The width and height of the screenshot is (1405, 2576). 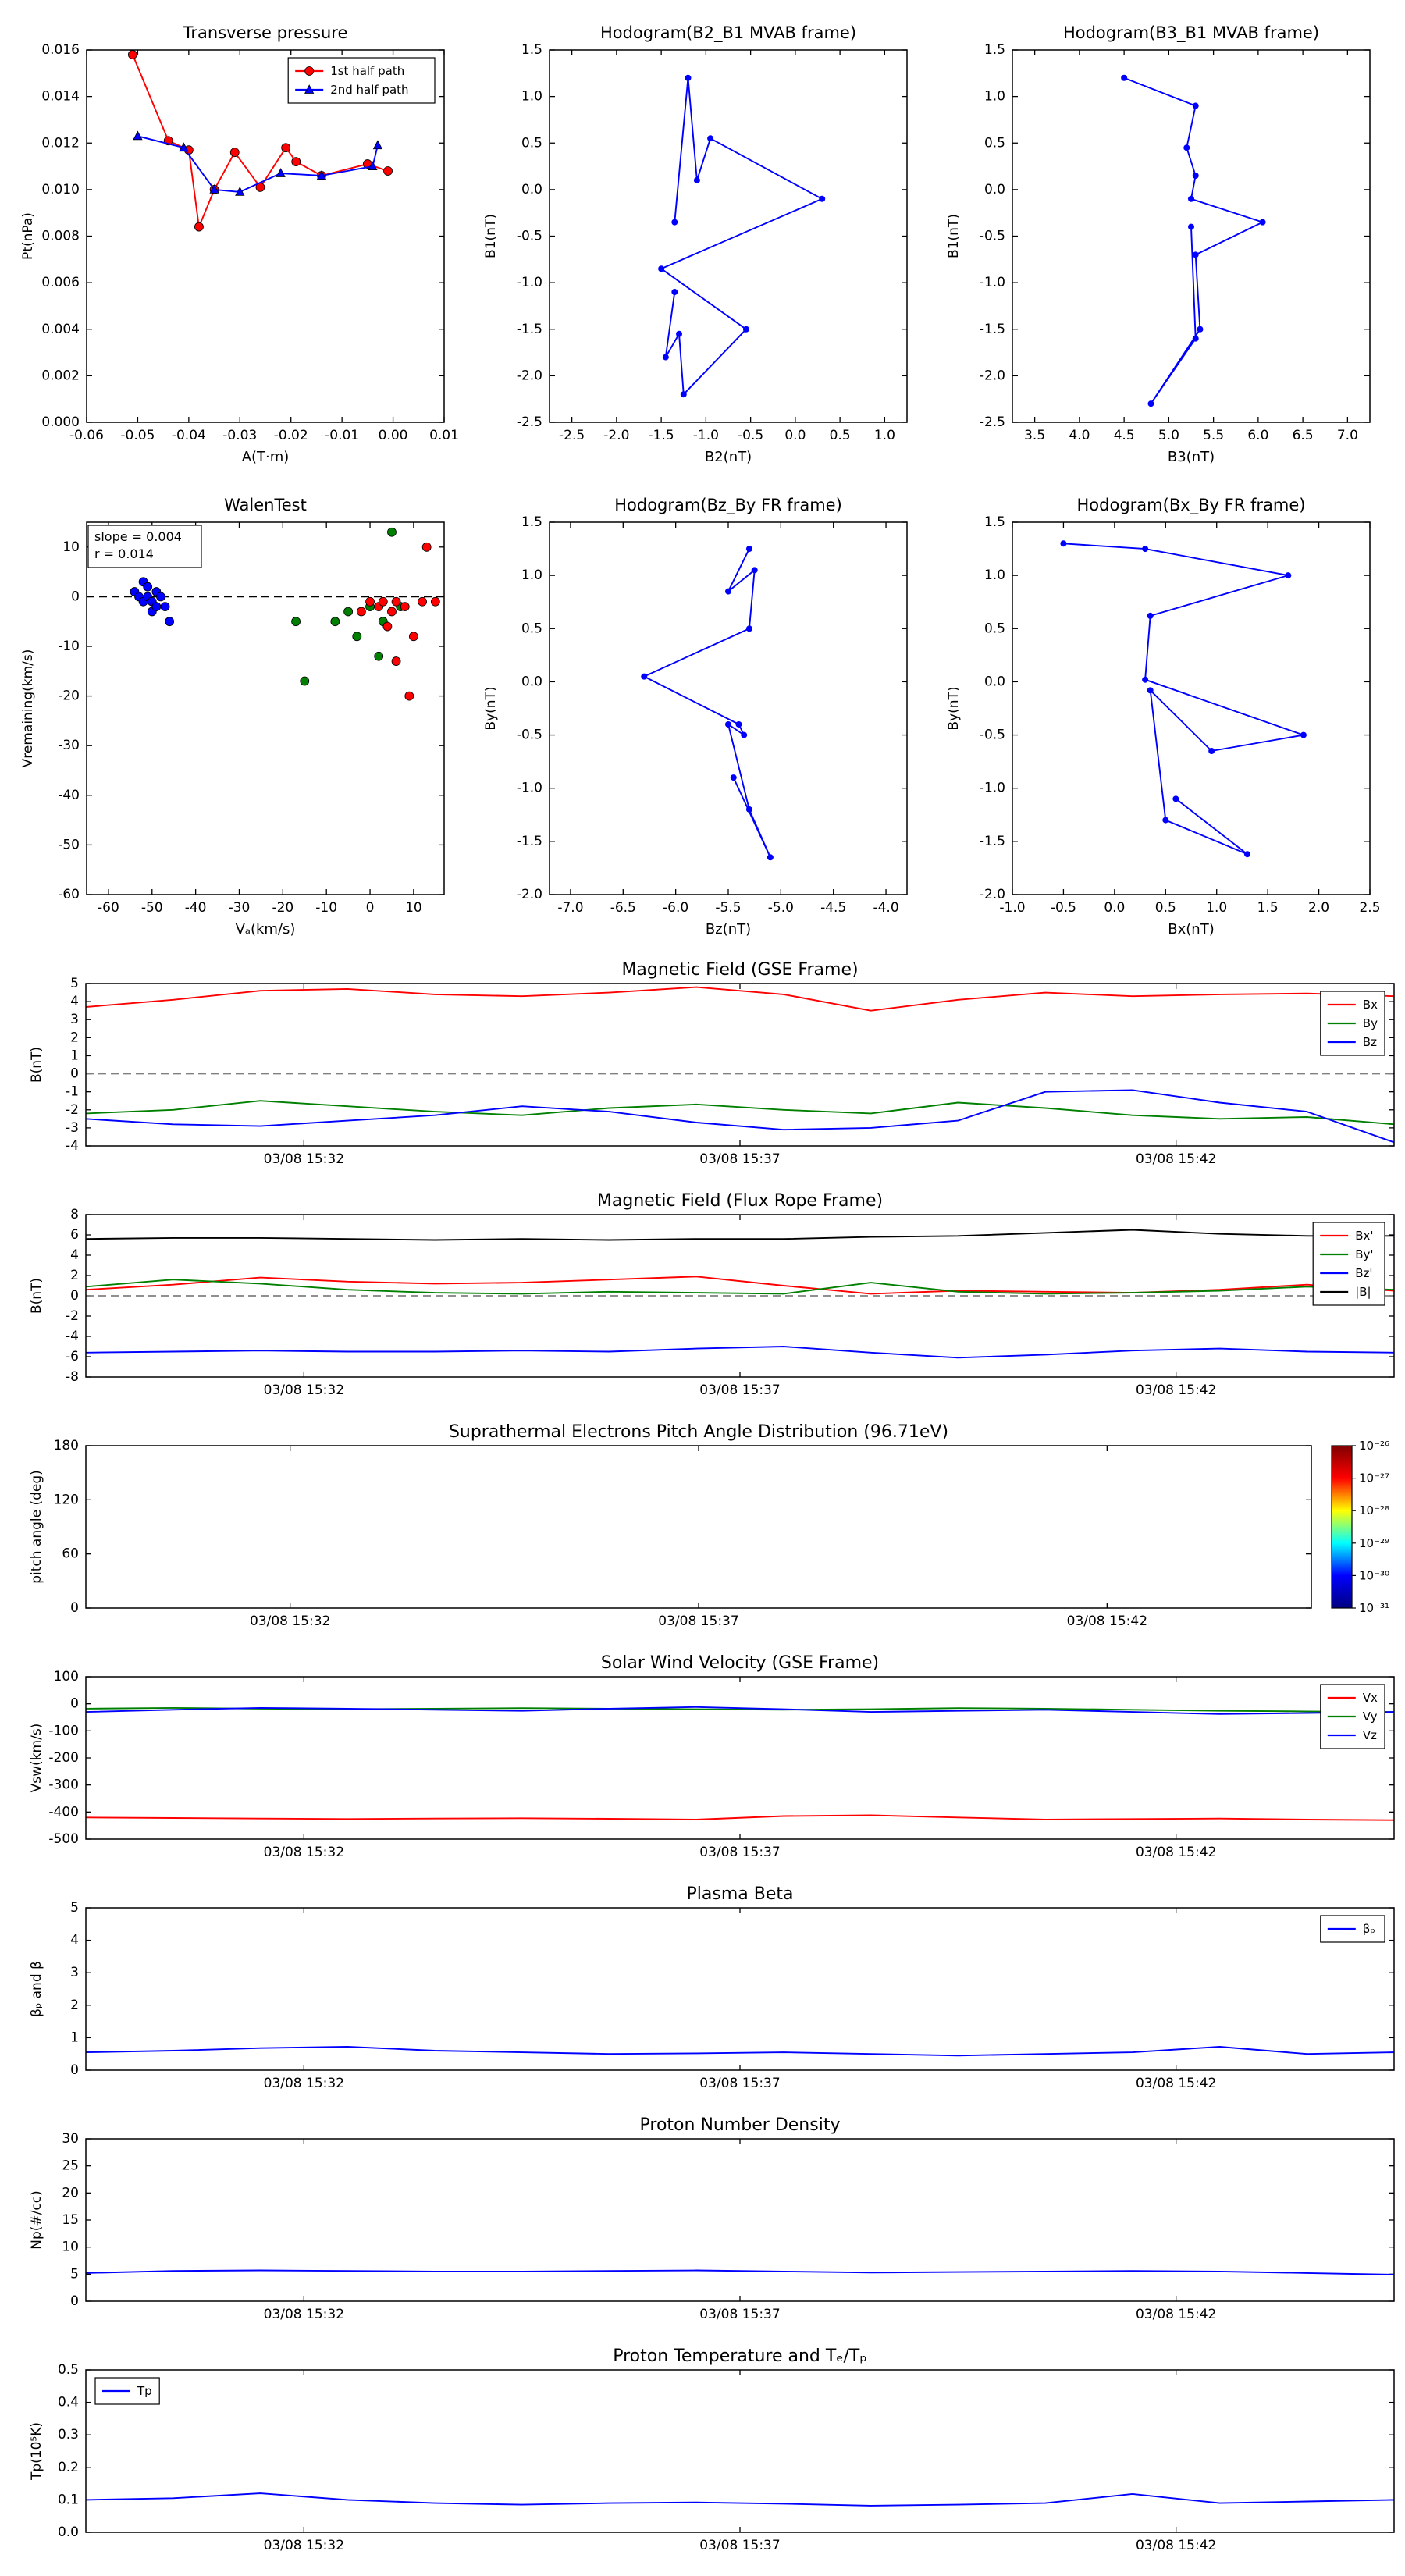 I want to click on svg-text: By, so click(x=1370, y=1023).